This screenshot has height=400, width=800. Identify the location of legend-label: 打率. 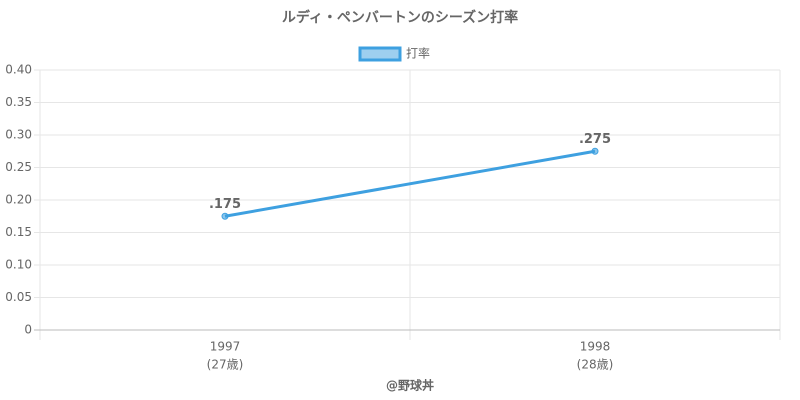
(418, 53).